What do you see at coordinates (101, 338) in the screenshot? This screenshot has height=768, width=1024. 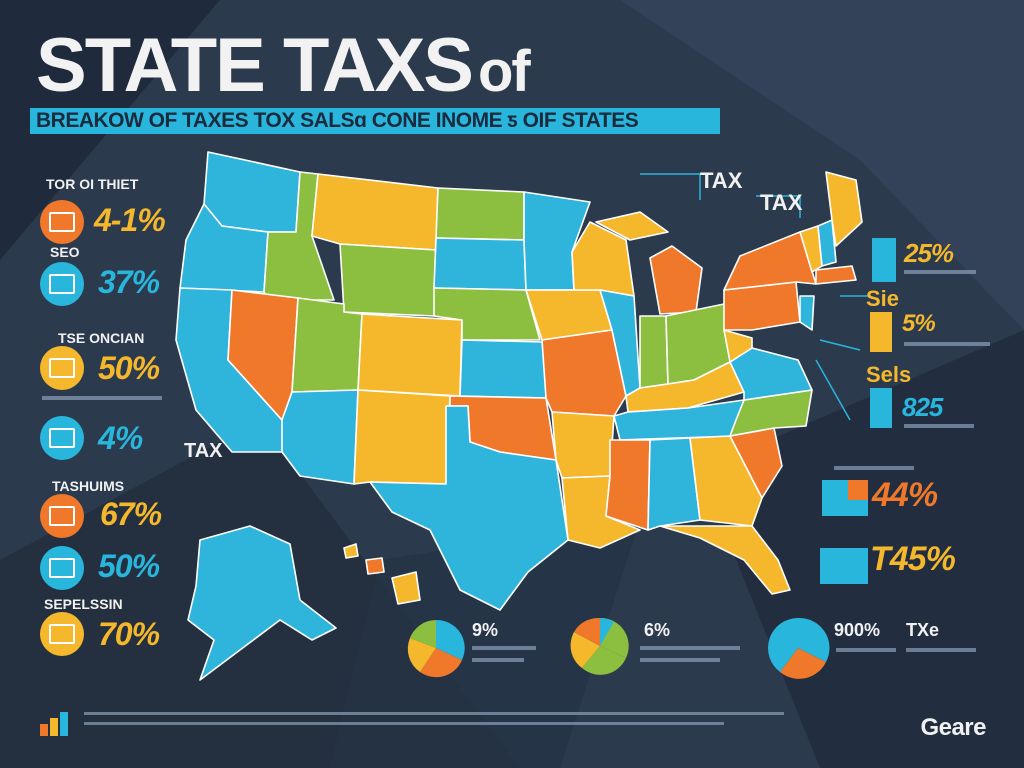 I see `left-label-3: TSE ONCIAN` at bounding box center [101, 338].